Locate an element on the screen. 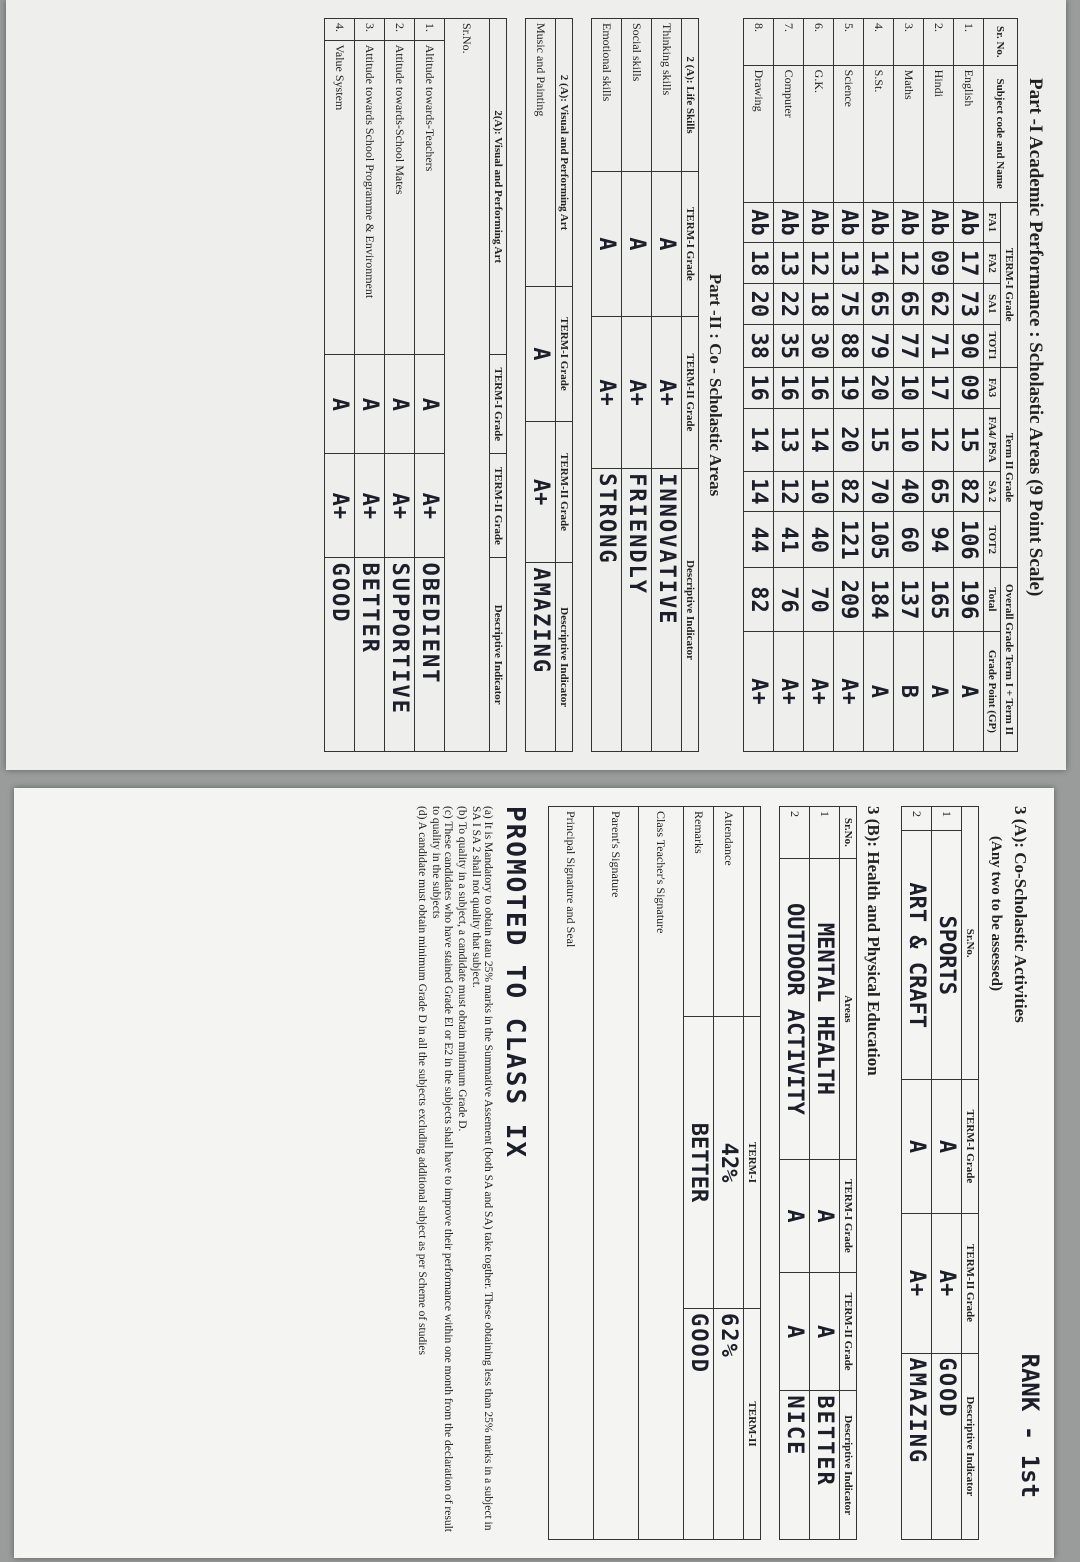 The width and height of the screenshot is (1080, 1562). header-cell: Term II Grade is located at coordinates (1009, 467).